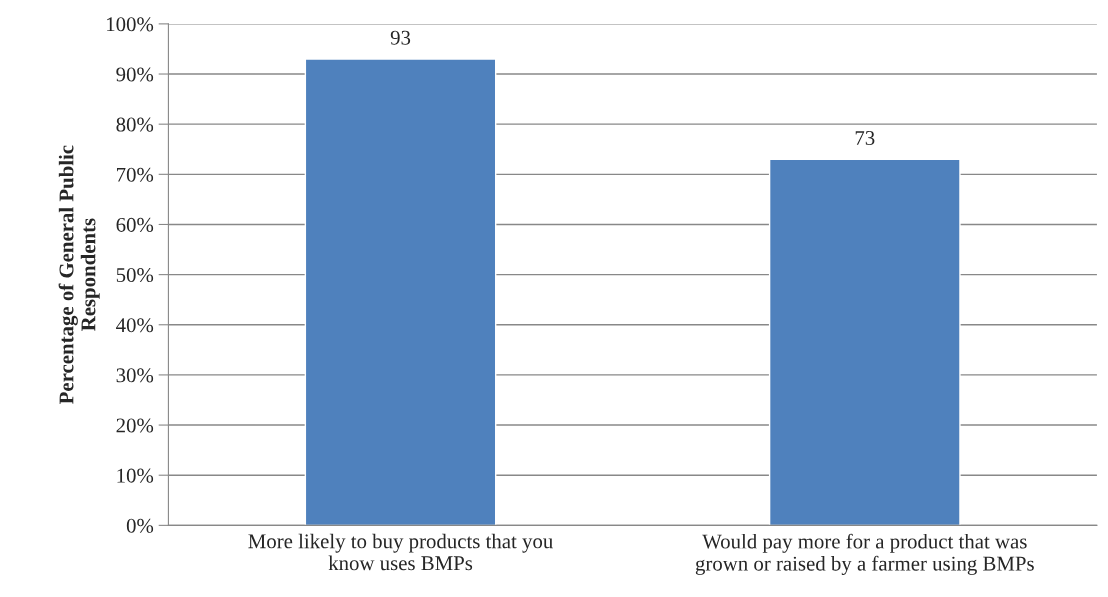  What do you see at coordinates (135, 325) in the screenshot?
I see `y-tick-label: 40%` at bounding box center [135, 325].